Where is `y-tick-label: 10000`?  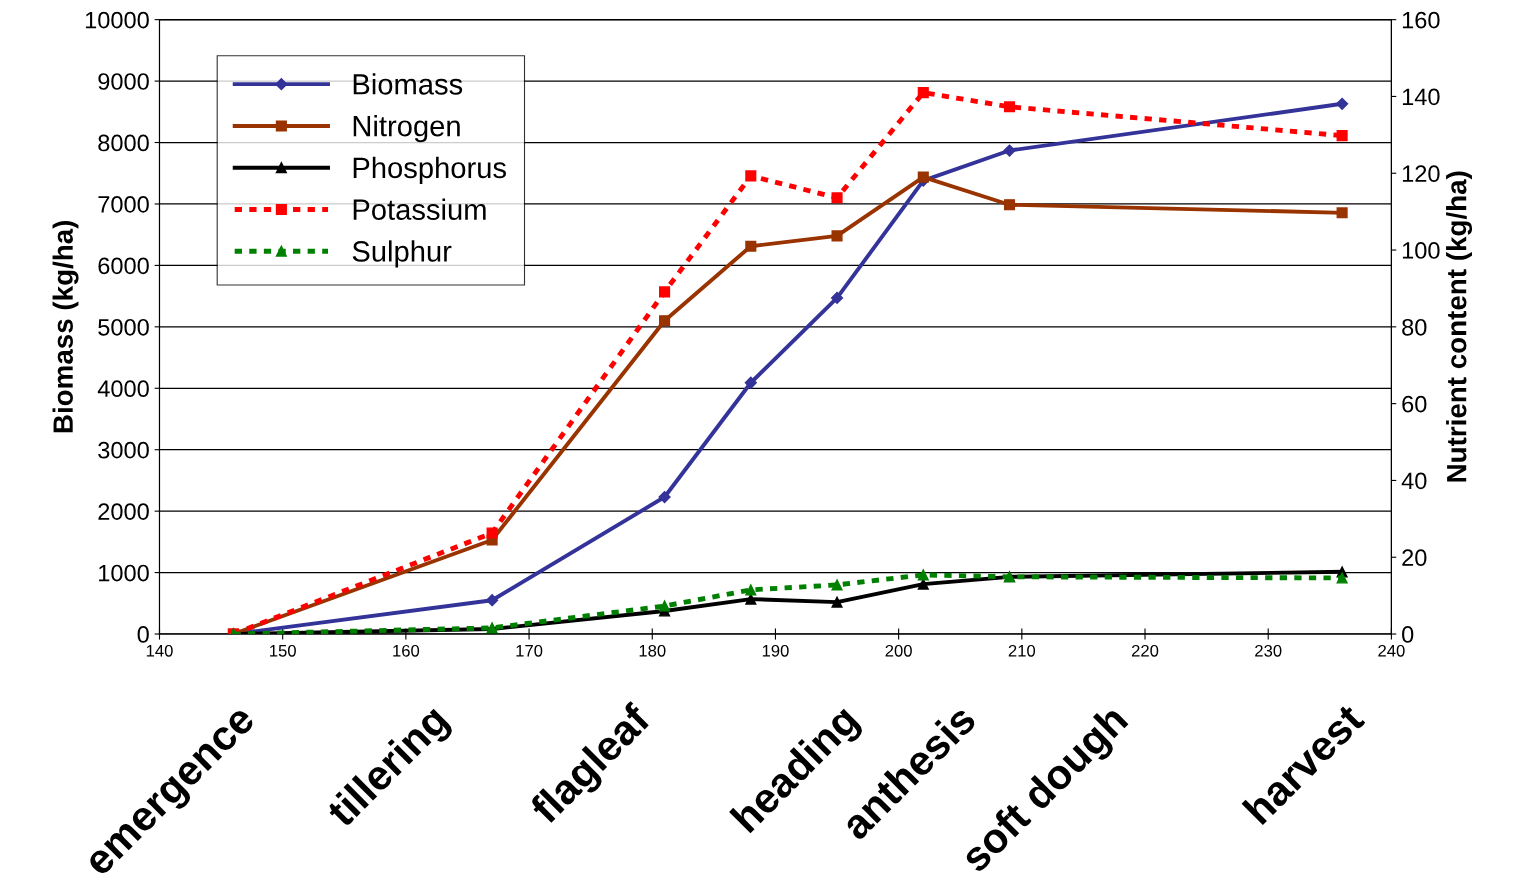
y-tick-label: 10000 is located at coordinates (117, 20).